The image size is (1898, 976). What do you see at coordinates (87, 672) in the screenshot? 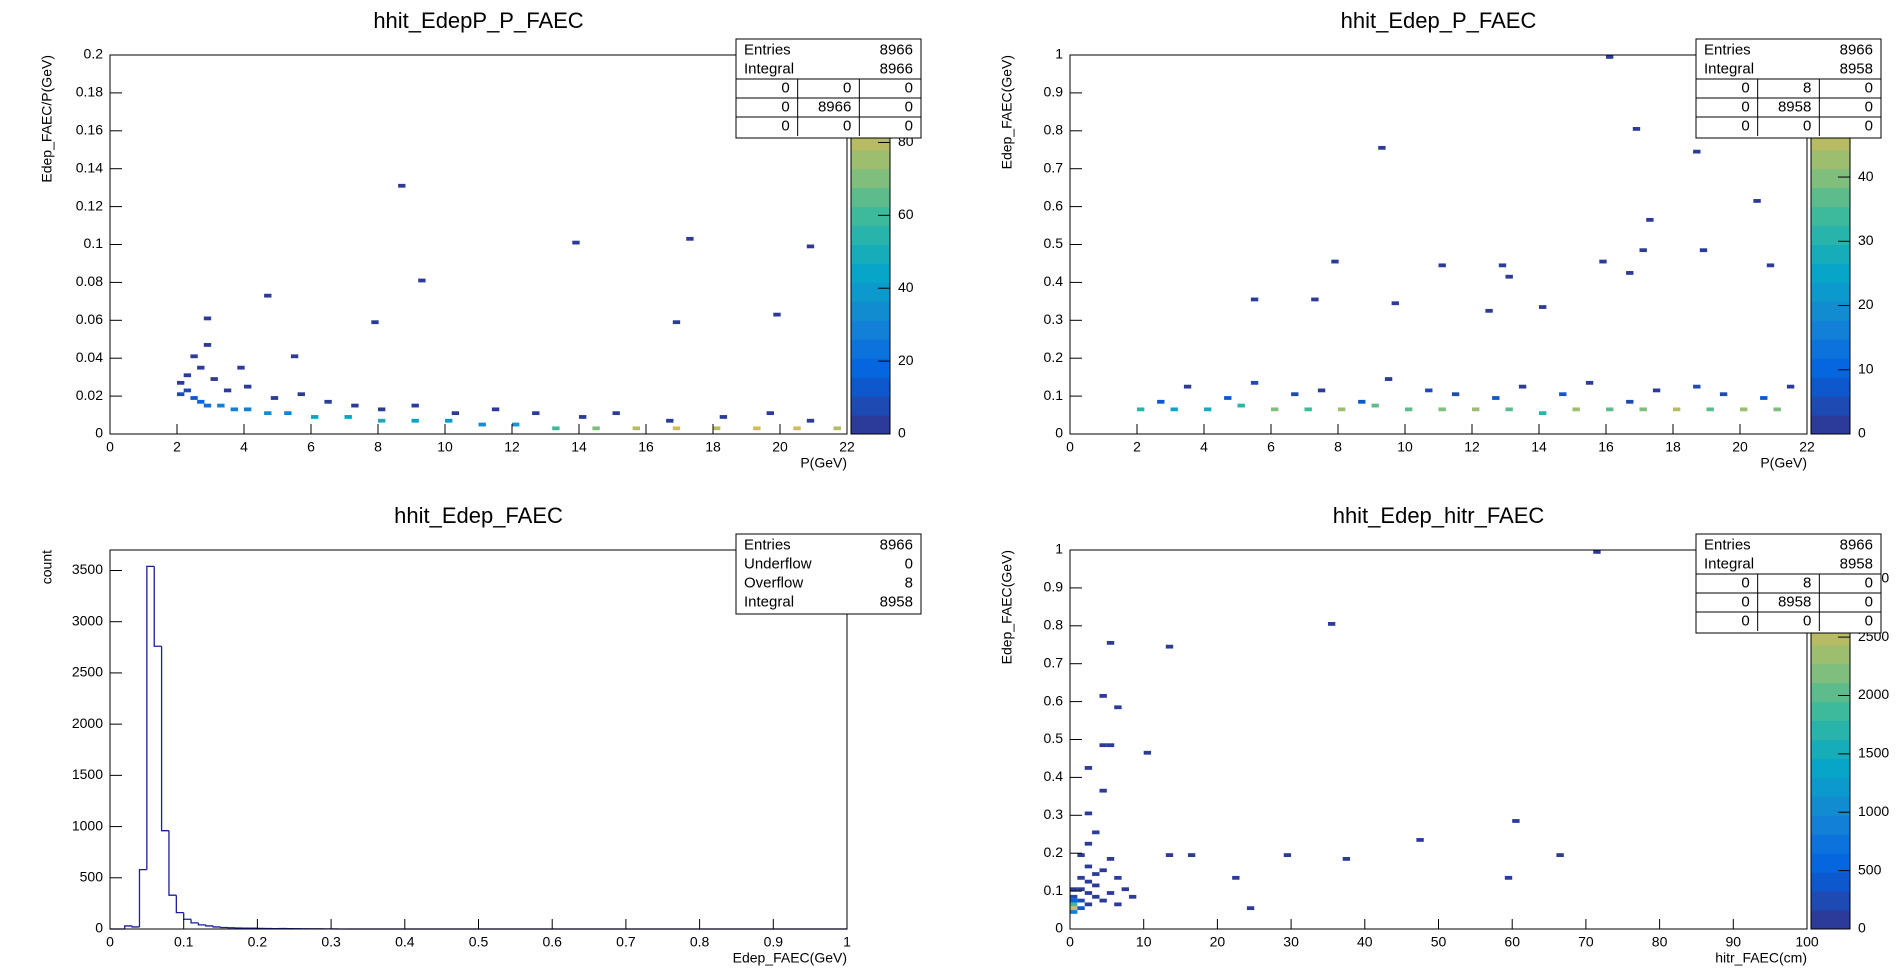
I see `y-tick-label: 2500` at bounding box center [87, 672].